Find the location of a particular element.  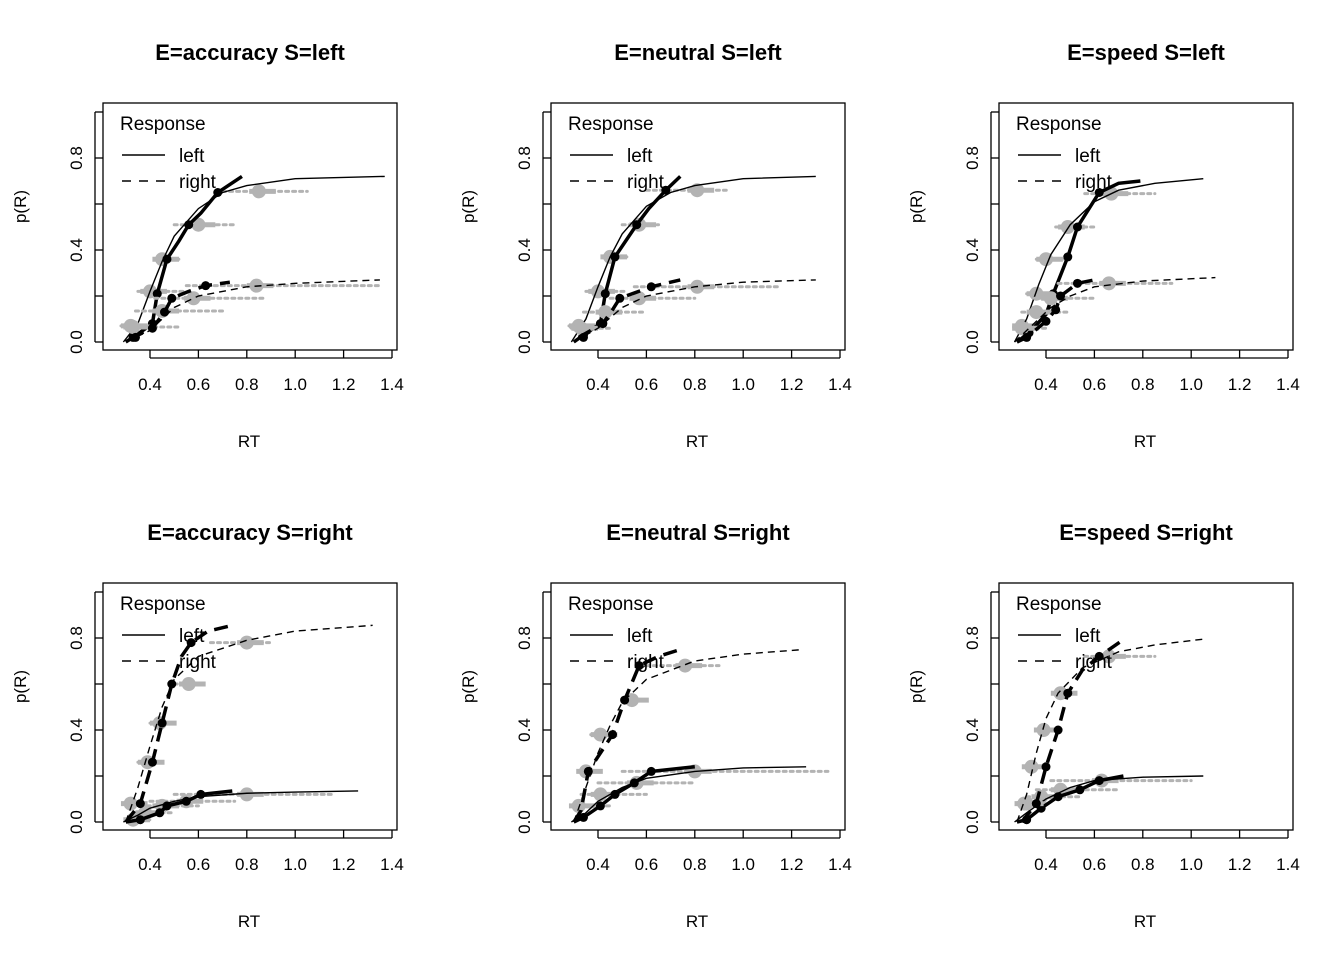

series-right is located at coordinates (252, 310).